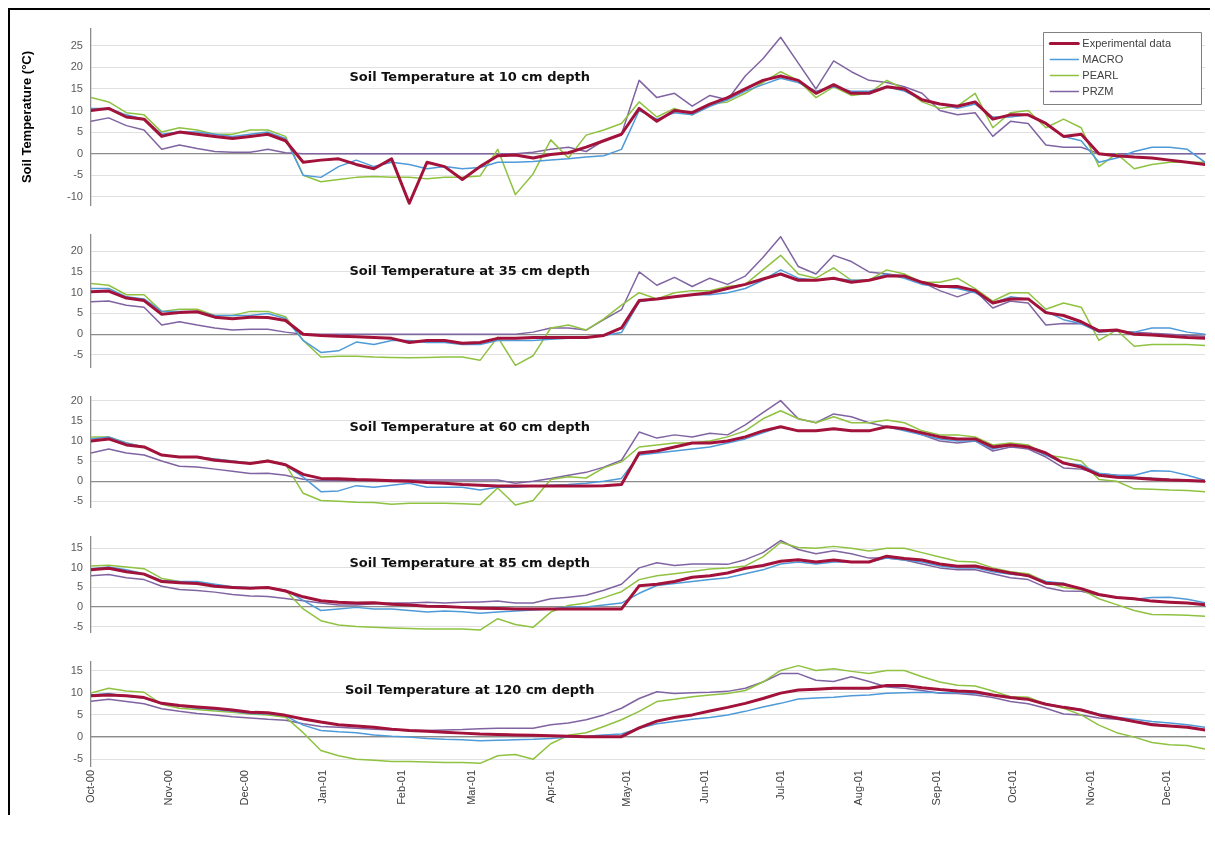 The width and height of the screenshot is (1215, 846). Describe the element at coordinates (779, 785) in the screenshot. I see `x-tick-label: Jul-01` at that location.